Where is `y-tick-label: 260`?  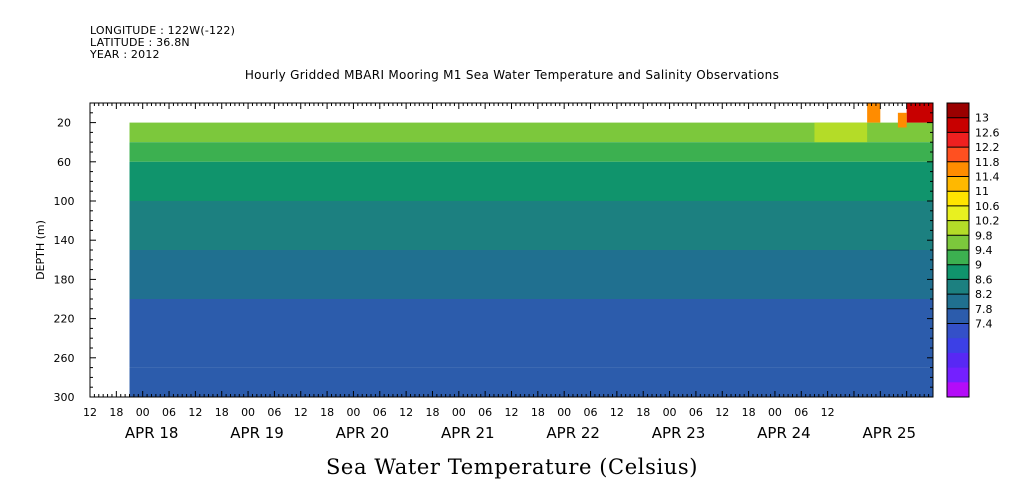
y-tick-label: 260 is located at coordinates (64, 358).